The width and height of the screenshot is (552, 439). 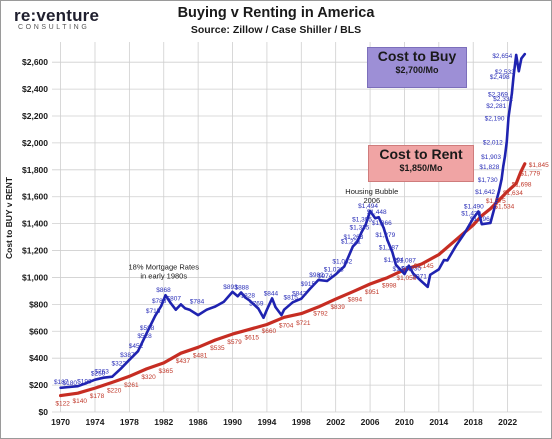 I want to click on logo-subtext: CONSULTING, so click(x=54, y=27).